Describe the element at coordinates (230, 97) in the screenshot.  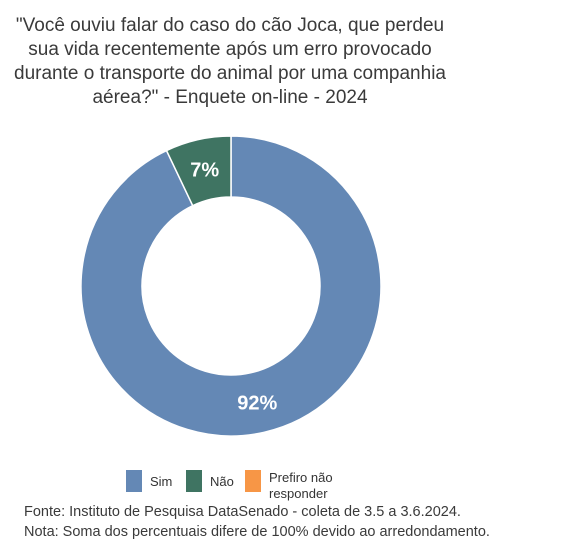
I see `chart-title-line: aérea?" - Enquete on-line - 2024` at that location.